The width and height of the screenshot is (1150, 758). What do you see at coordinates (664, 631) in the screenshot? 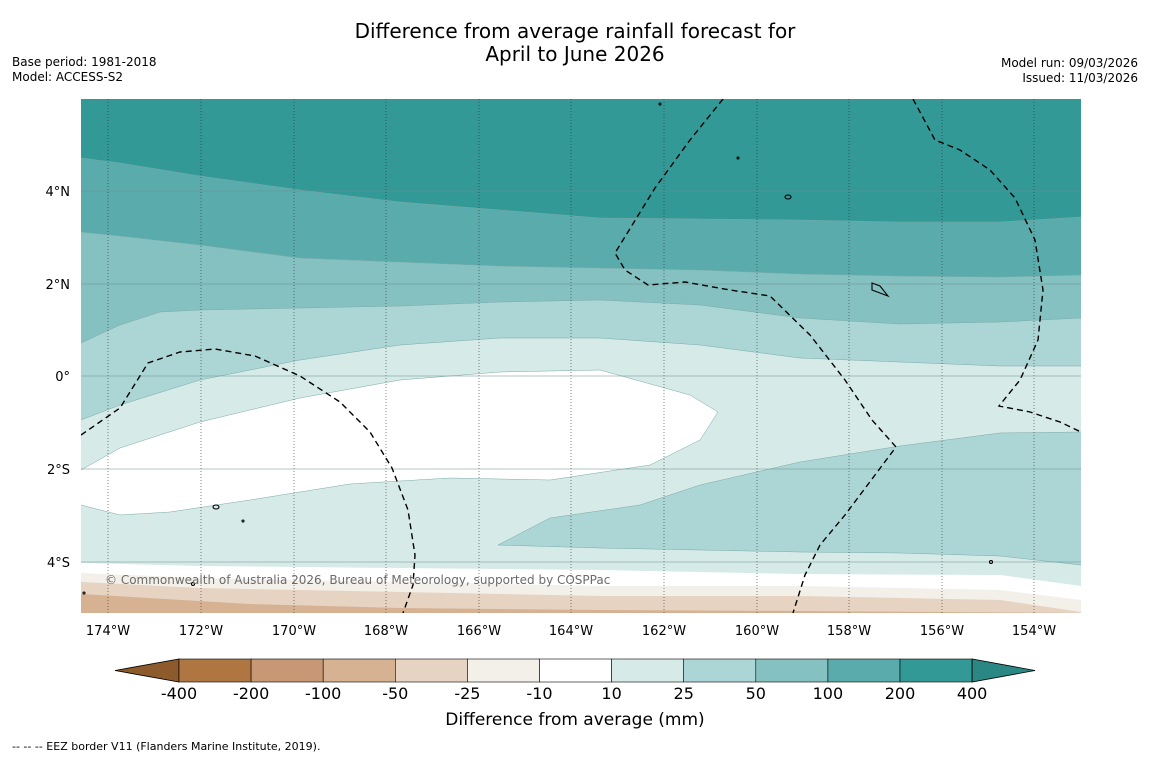
I see `lon-label: 162°W` at bounding box center [664, 631].